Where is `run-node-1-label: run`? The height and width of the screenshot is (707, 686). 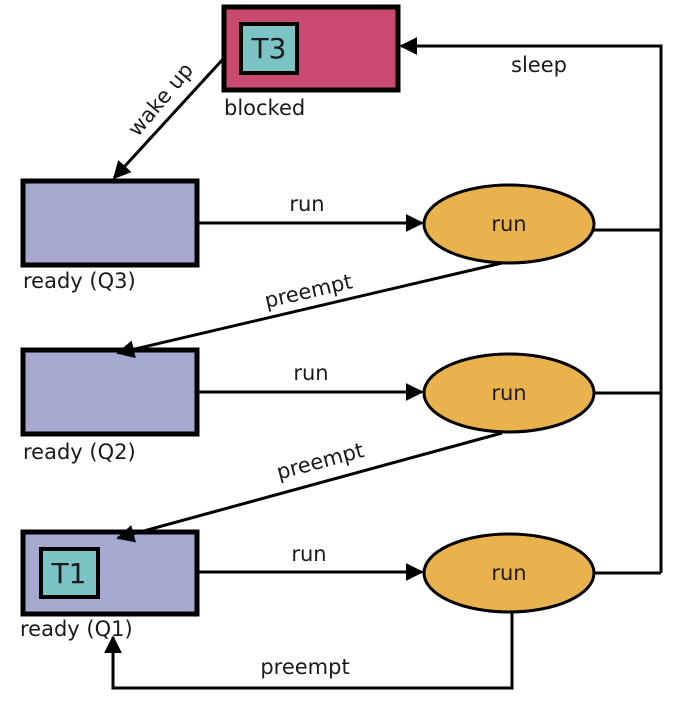 run-node-1-label: run is located at coordinates (508, 224).